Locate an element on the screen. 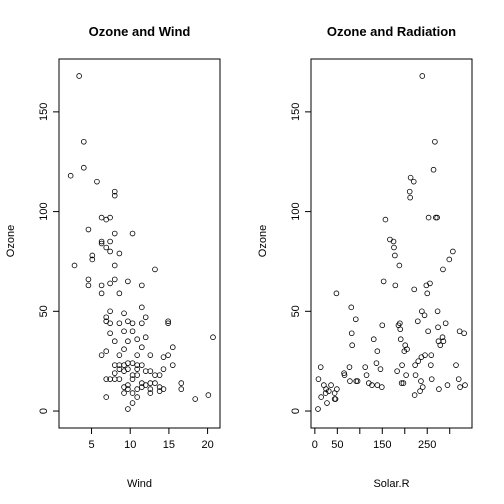 The height and width of the screenshot is (504, 504). x-axis-label: Solar.R is located at coordinates (391, 484).